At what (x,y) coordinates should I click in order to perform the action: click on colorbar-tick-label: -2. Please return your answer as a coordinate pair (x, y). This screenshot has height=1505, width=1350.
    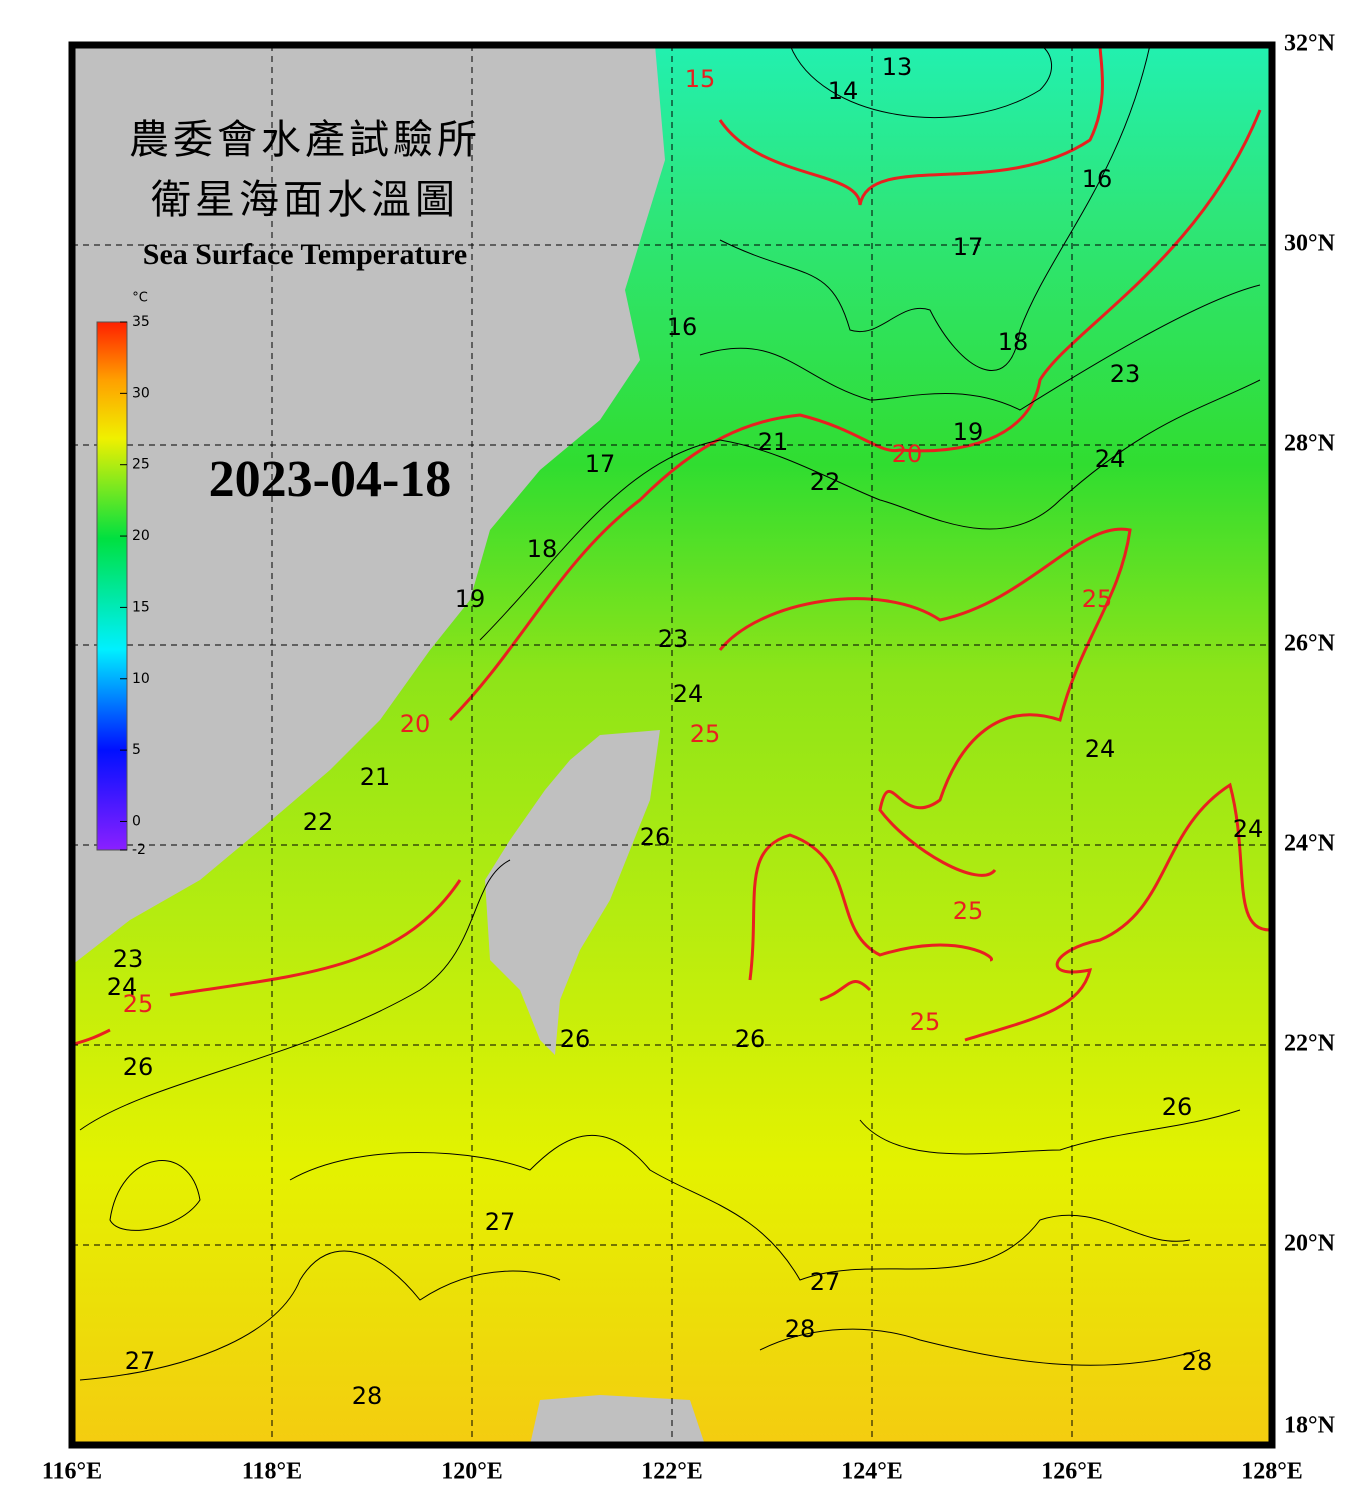
    Looking at the image, I should click on (139, 850).